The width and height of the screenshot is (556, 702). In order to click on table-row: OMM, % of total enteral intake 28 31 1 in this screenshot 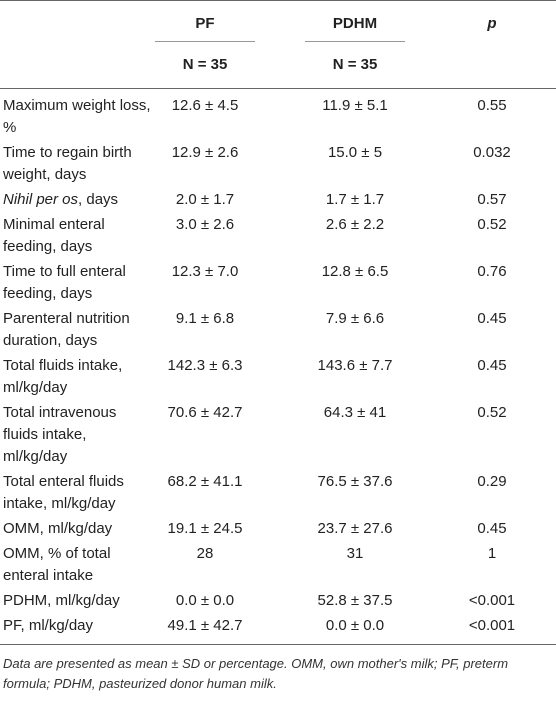, I will do `click(278, 564)`.